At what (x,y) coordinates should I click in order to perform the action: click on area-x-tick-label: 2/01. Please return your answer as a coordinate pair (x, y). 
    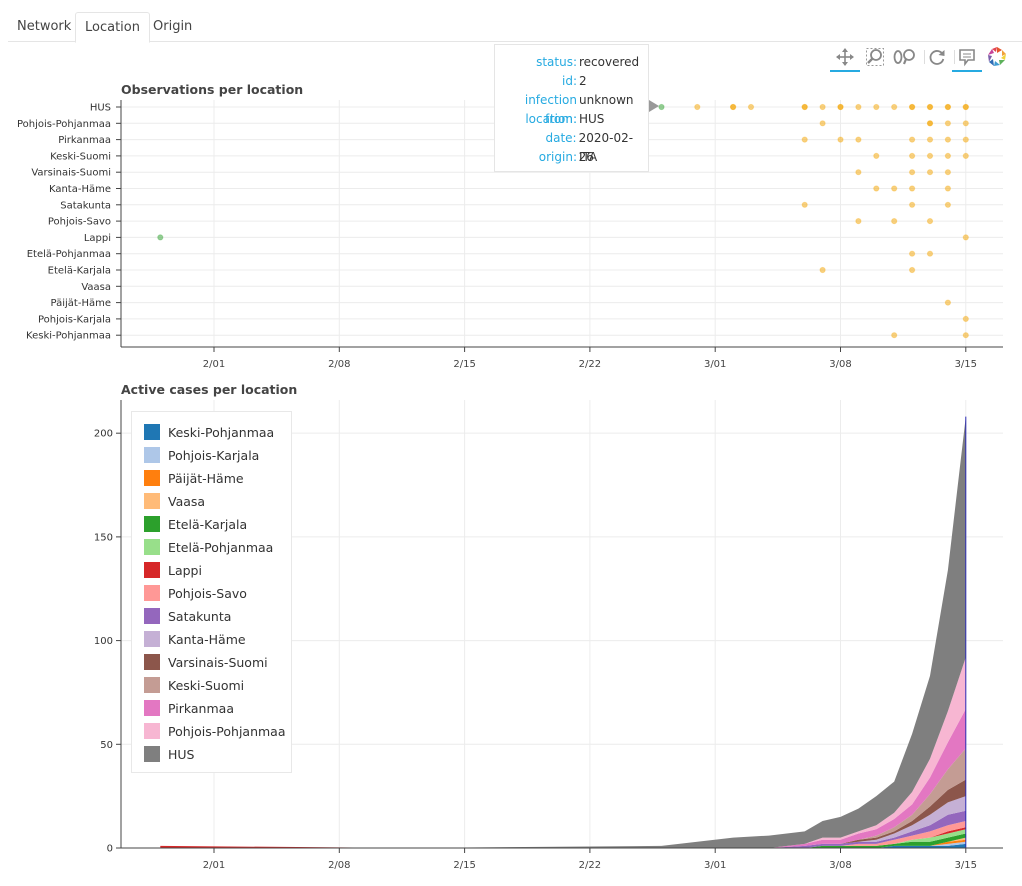
    Looking at the image, I should click on (214, 865).